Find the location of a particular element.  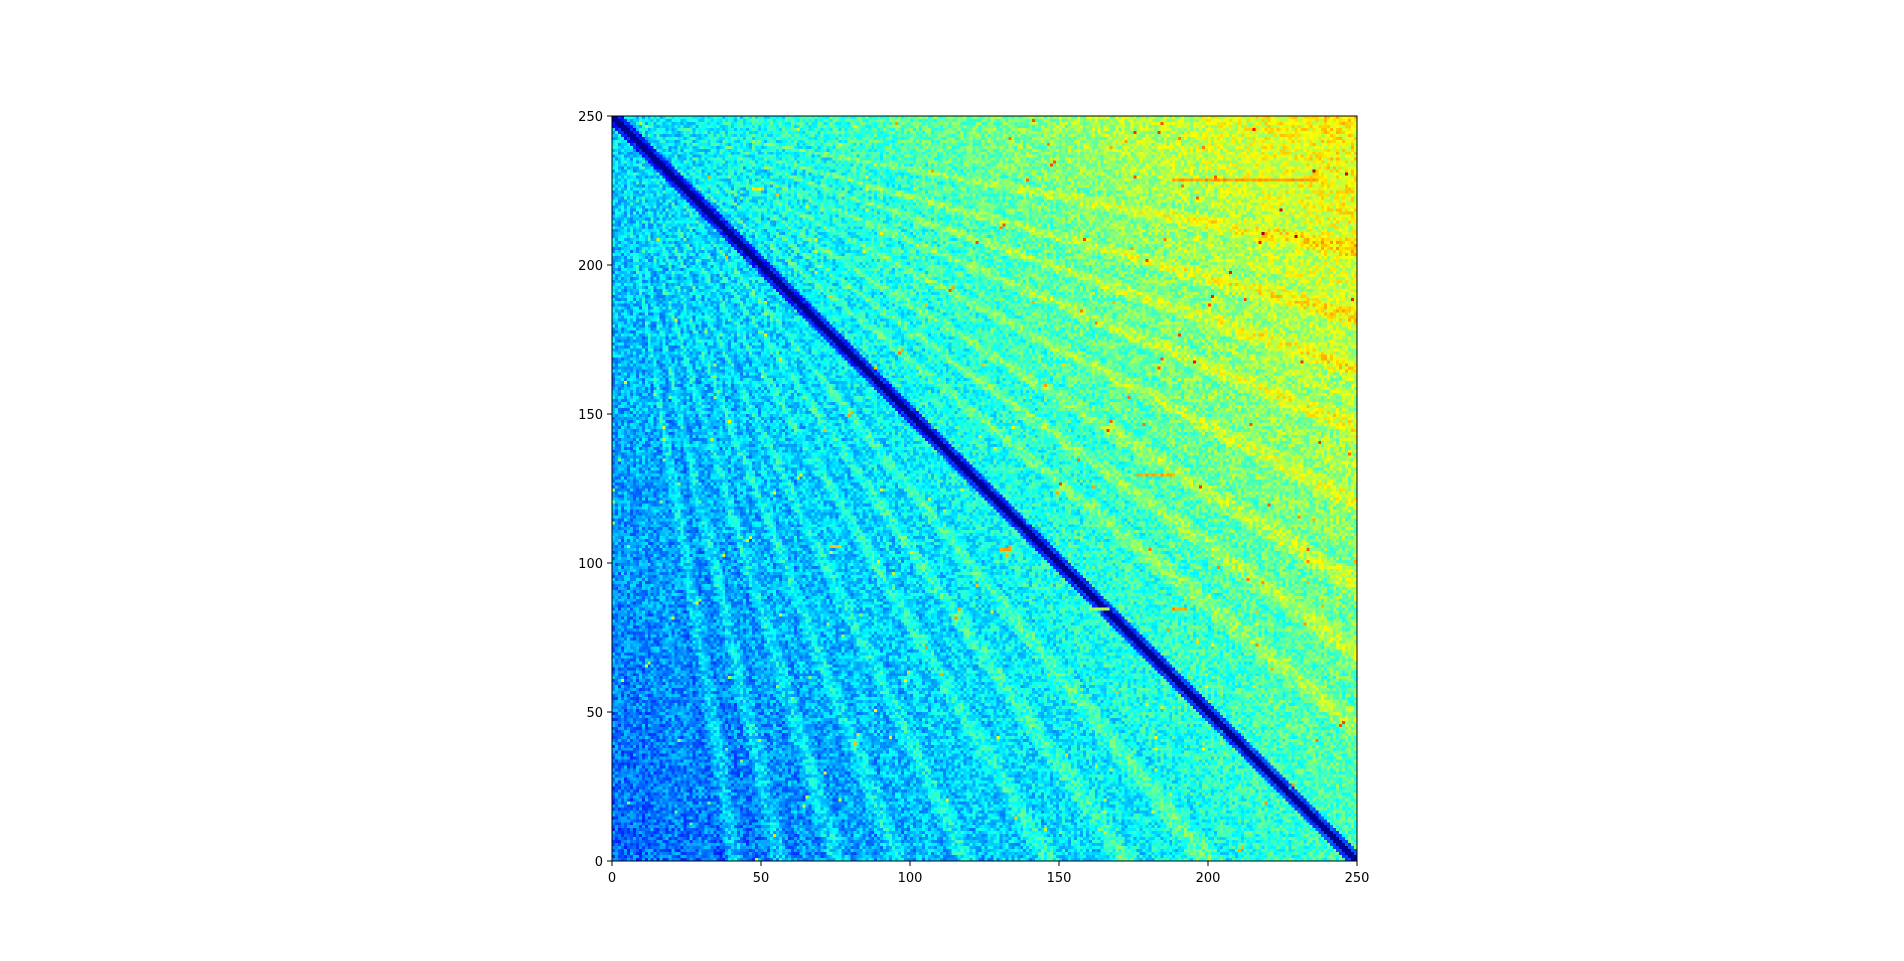

x-axis: 0 50 100 150 200 250 is located at coordinates (989, 873).